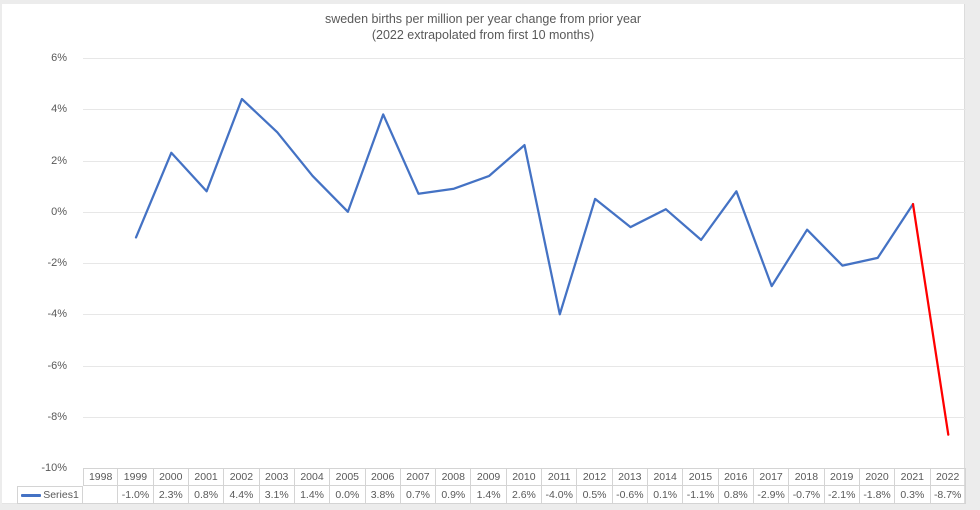 The image size is (980, 510). I want to click on y-tick-label: -2%, so click(57, 263).